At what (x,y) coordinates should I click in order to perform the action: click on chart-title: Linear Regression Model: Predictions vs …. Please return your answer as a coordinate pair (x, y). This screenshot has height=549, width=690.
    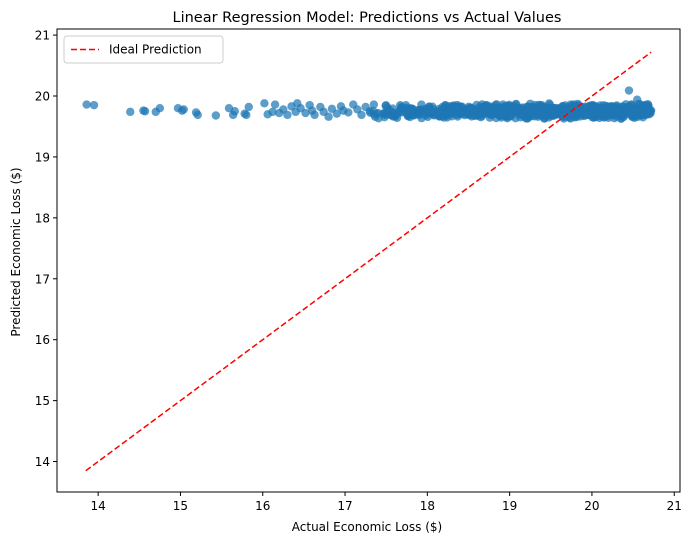
    Looking at the image, I should click on (367, 18).